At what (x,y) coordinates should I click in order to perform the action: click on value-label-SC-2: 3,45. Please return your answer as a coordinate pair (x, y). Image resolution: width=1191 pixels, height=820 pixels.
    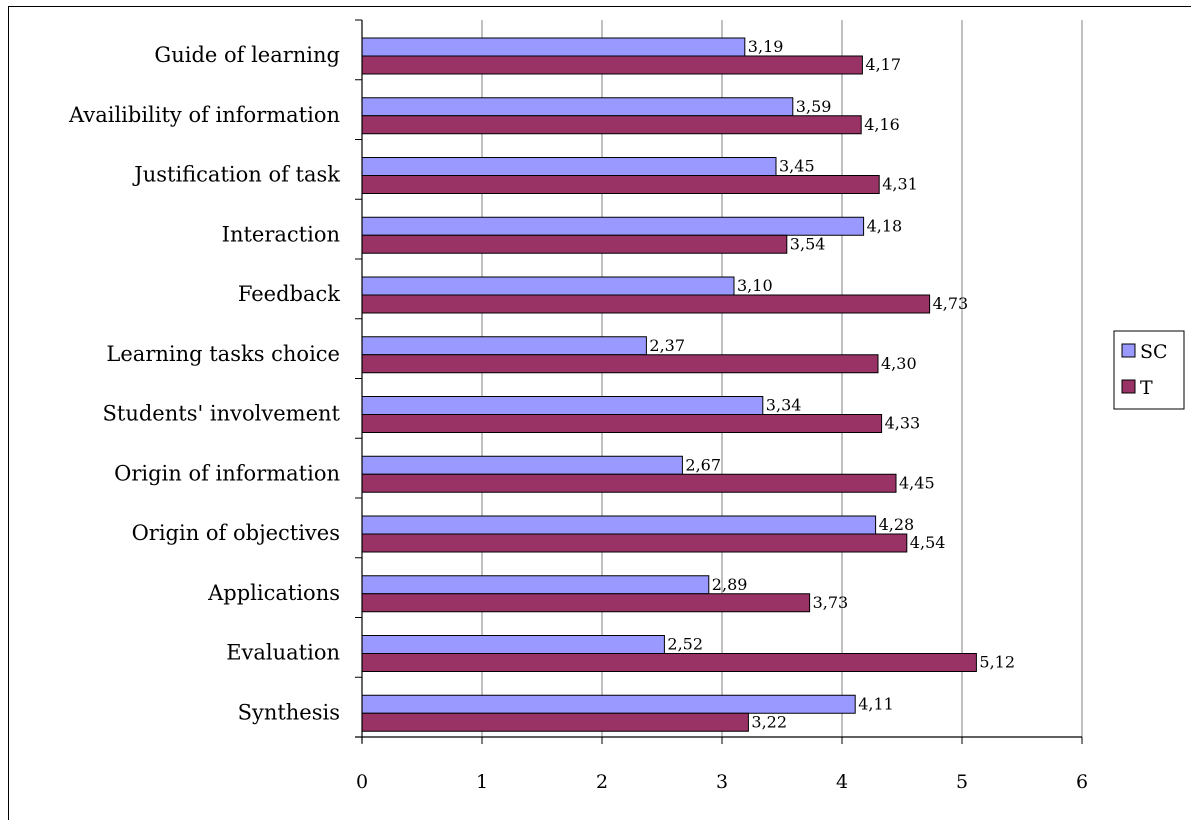
    Looking at the image, I should click on (797, 166).